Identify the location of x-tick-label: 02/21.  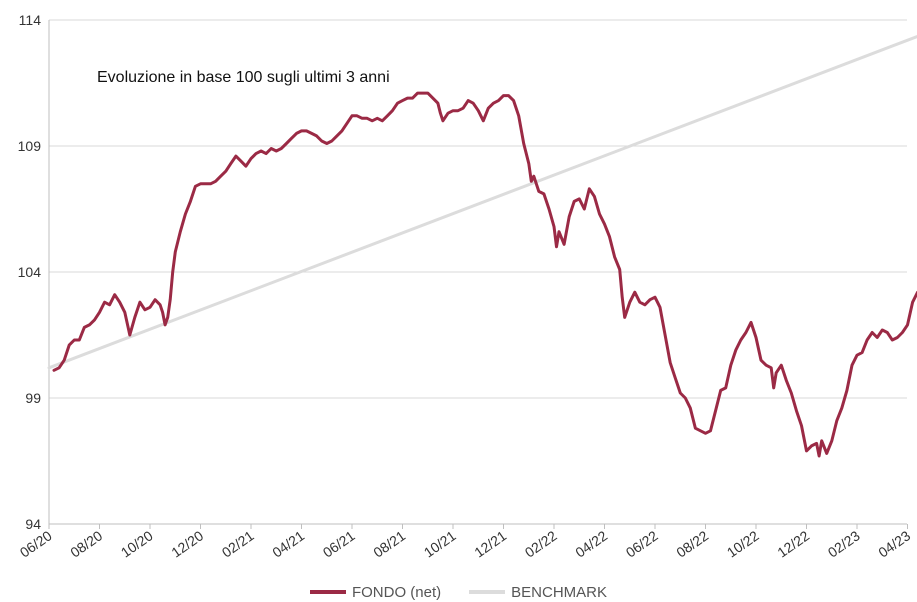
(238, 543).